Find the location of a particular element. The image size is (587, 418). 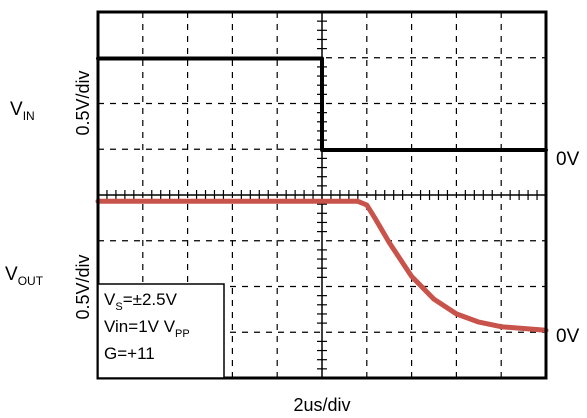

vin-channel-label: VIN is located at coordinates (22, 111).